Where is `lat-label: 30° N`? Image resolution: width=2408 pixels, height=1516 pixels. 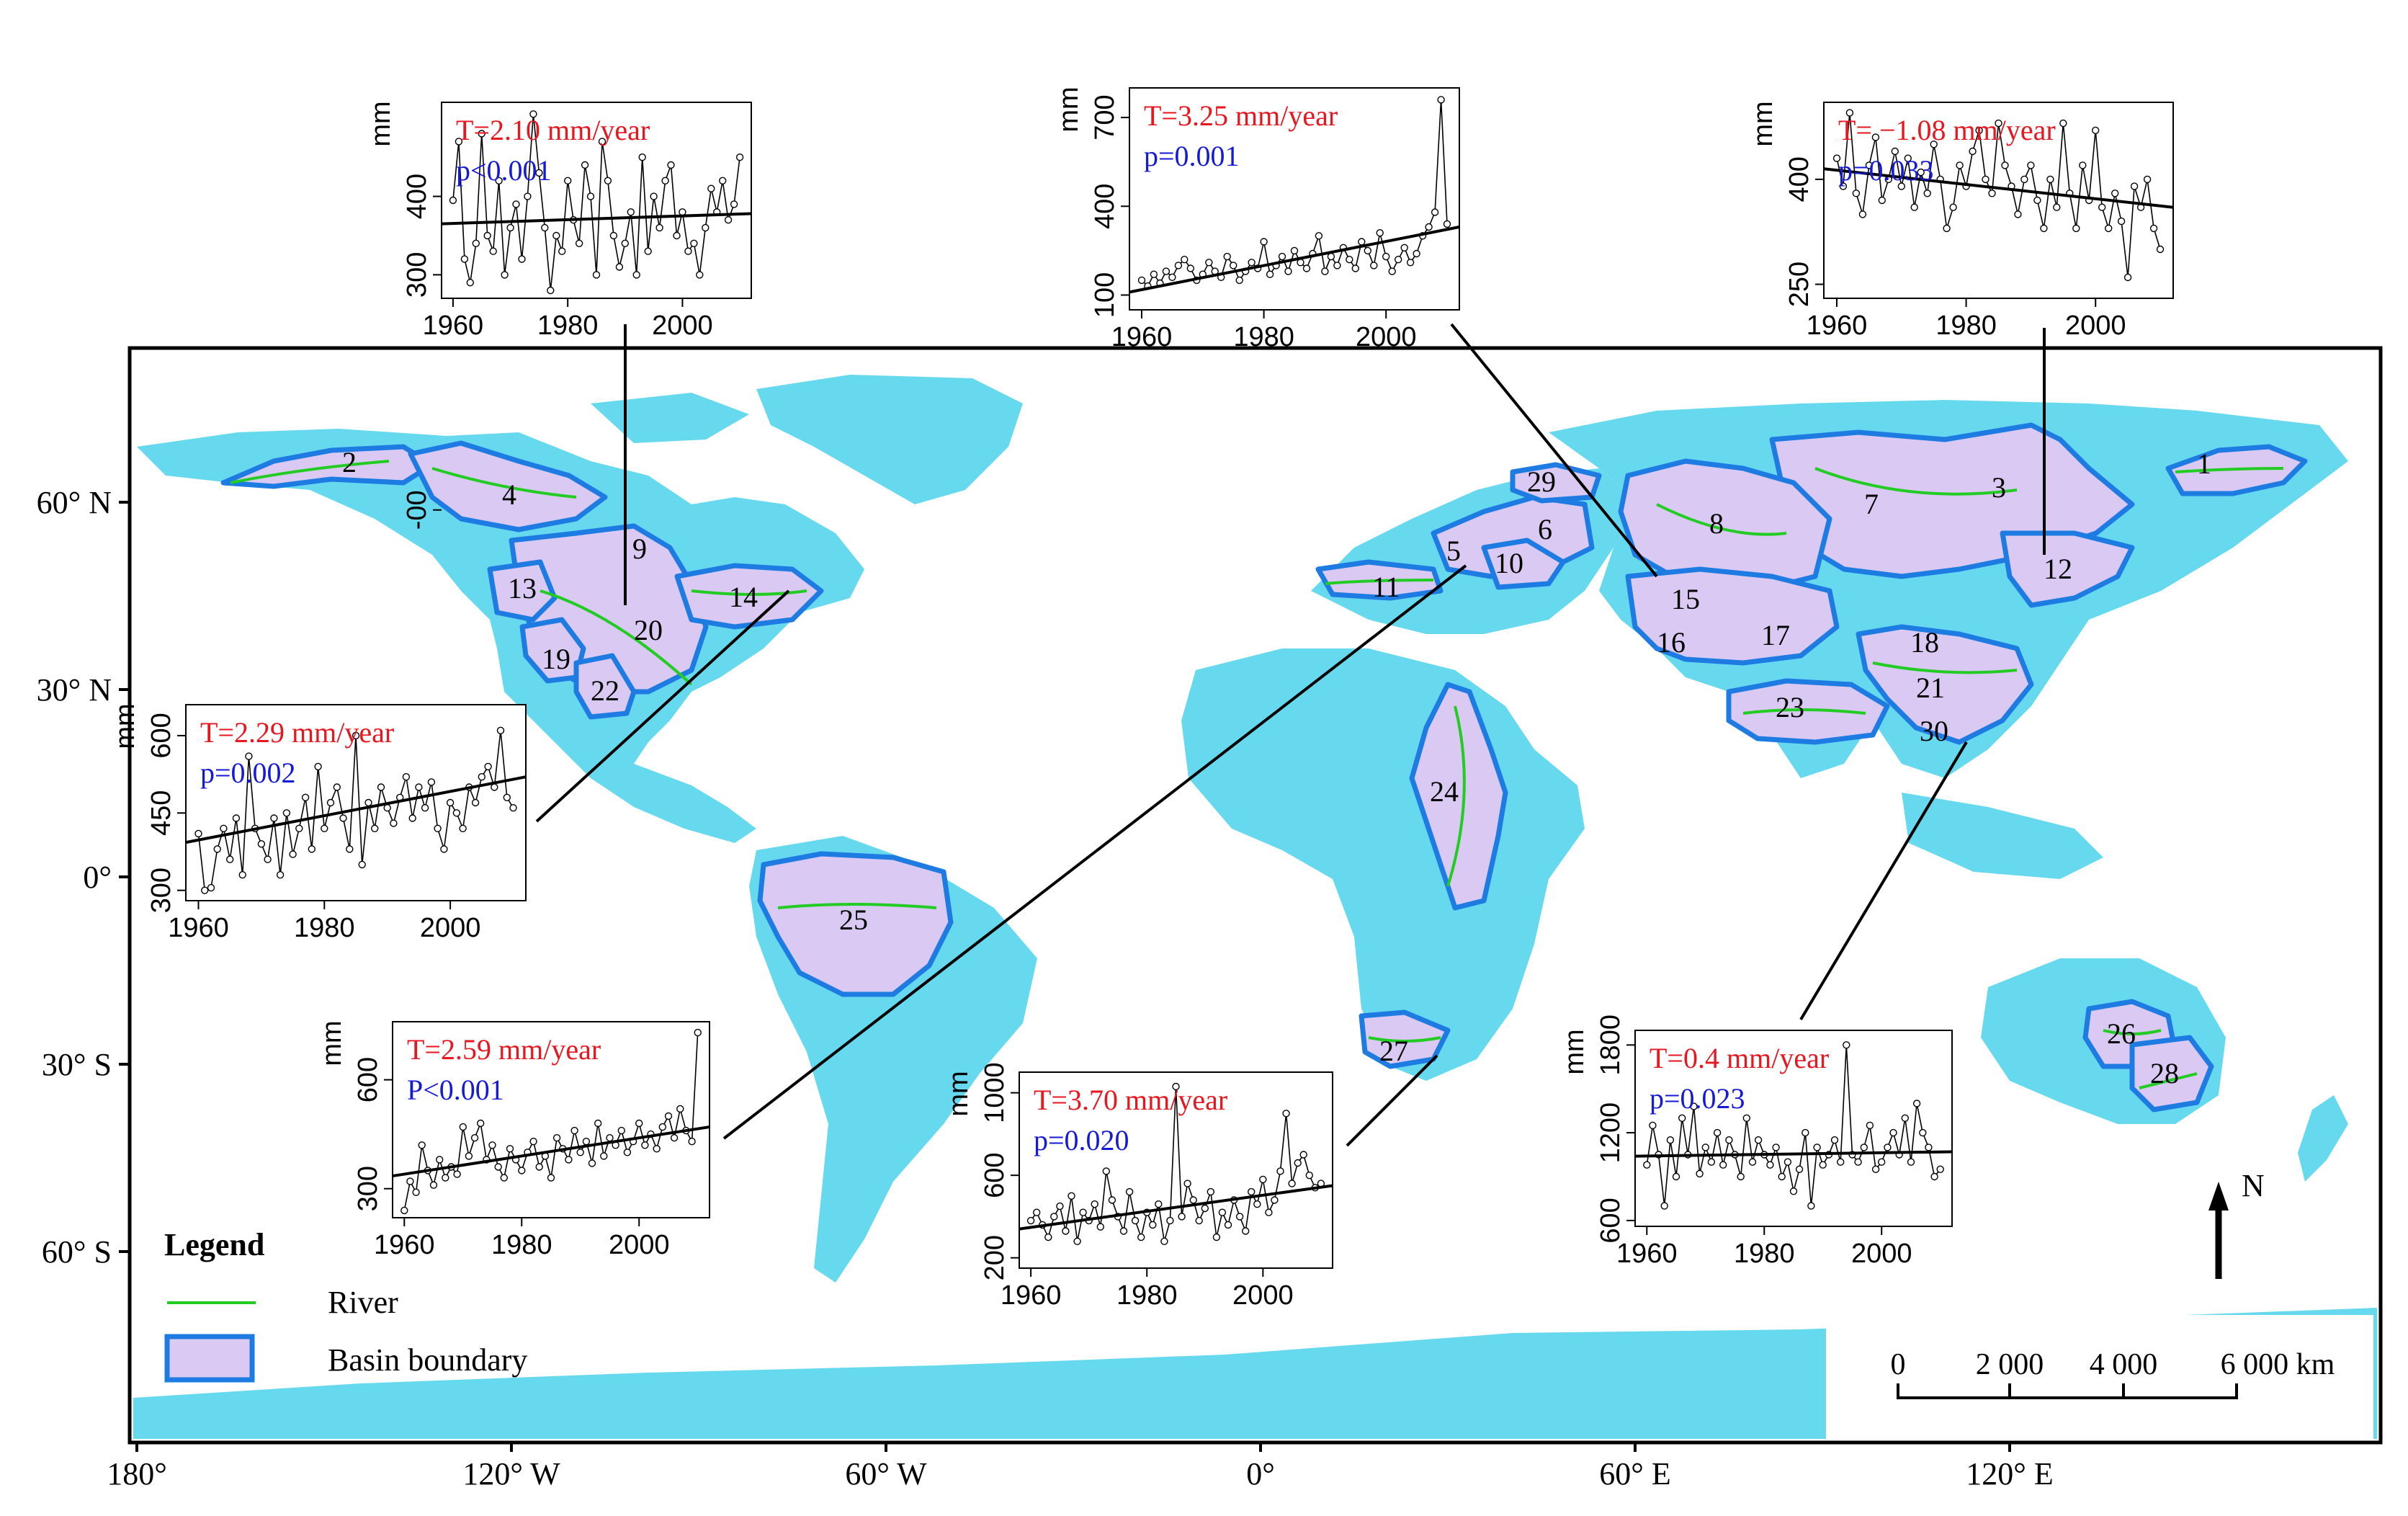 lat-label: 30° N is located at coordinates (74, 690).